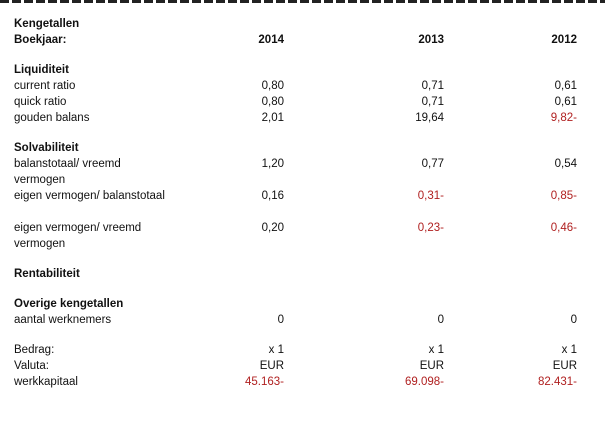  I want to click on section-rentabiliteit-heading: Rentabiliteit, so click(306, 274).